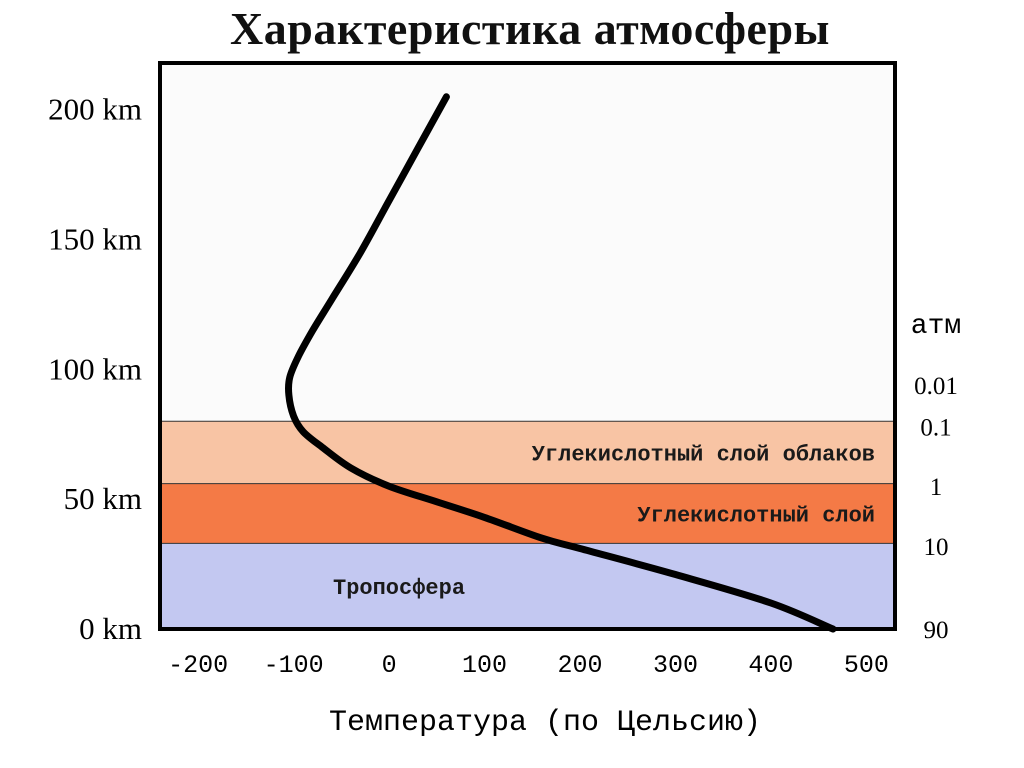  Describe the element at coordinates (936, 508) in the screenshot. I see `pressure-tick-labels: 0.01 0.1 1 10 90` at that location.